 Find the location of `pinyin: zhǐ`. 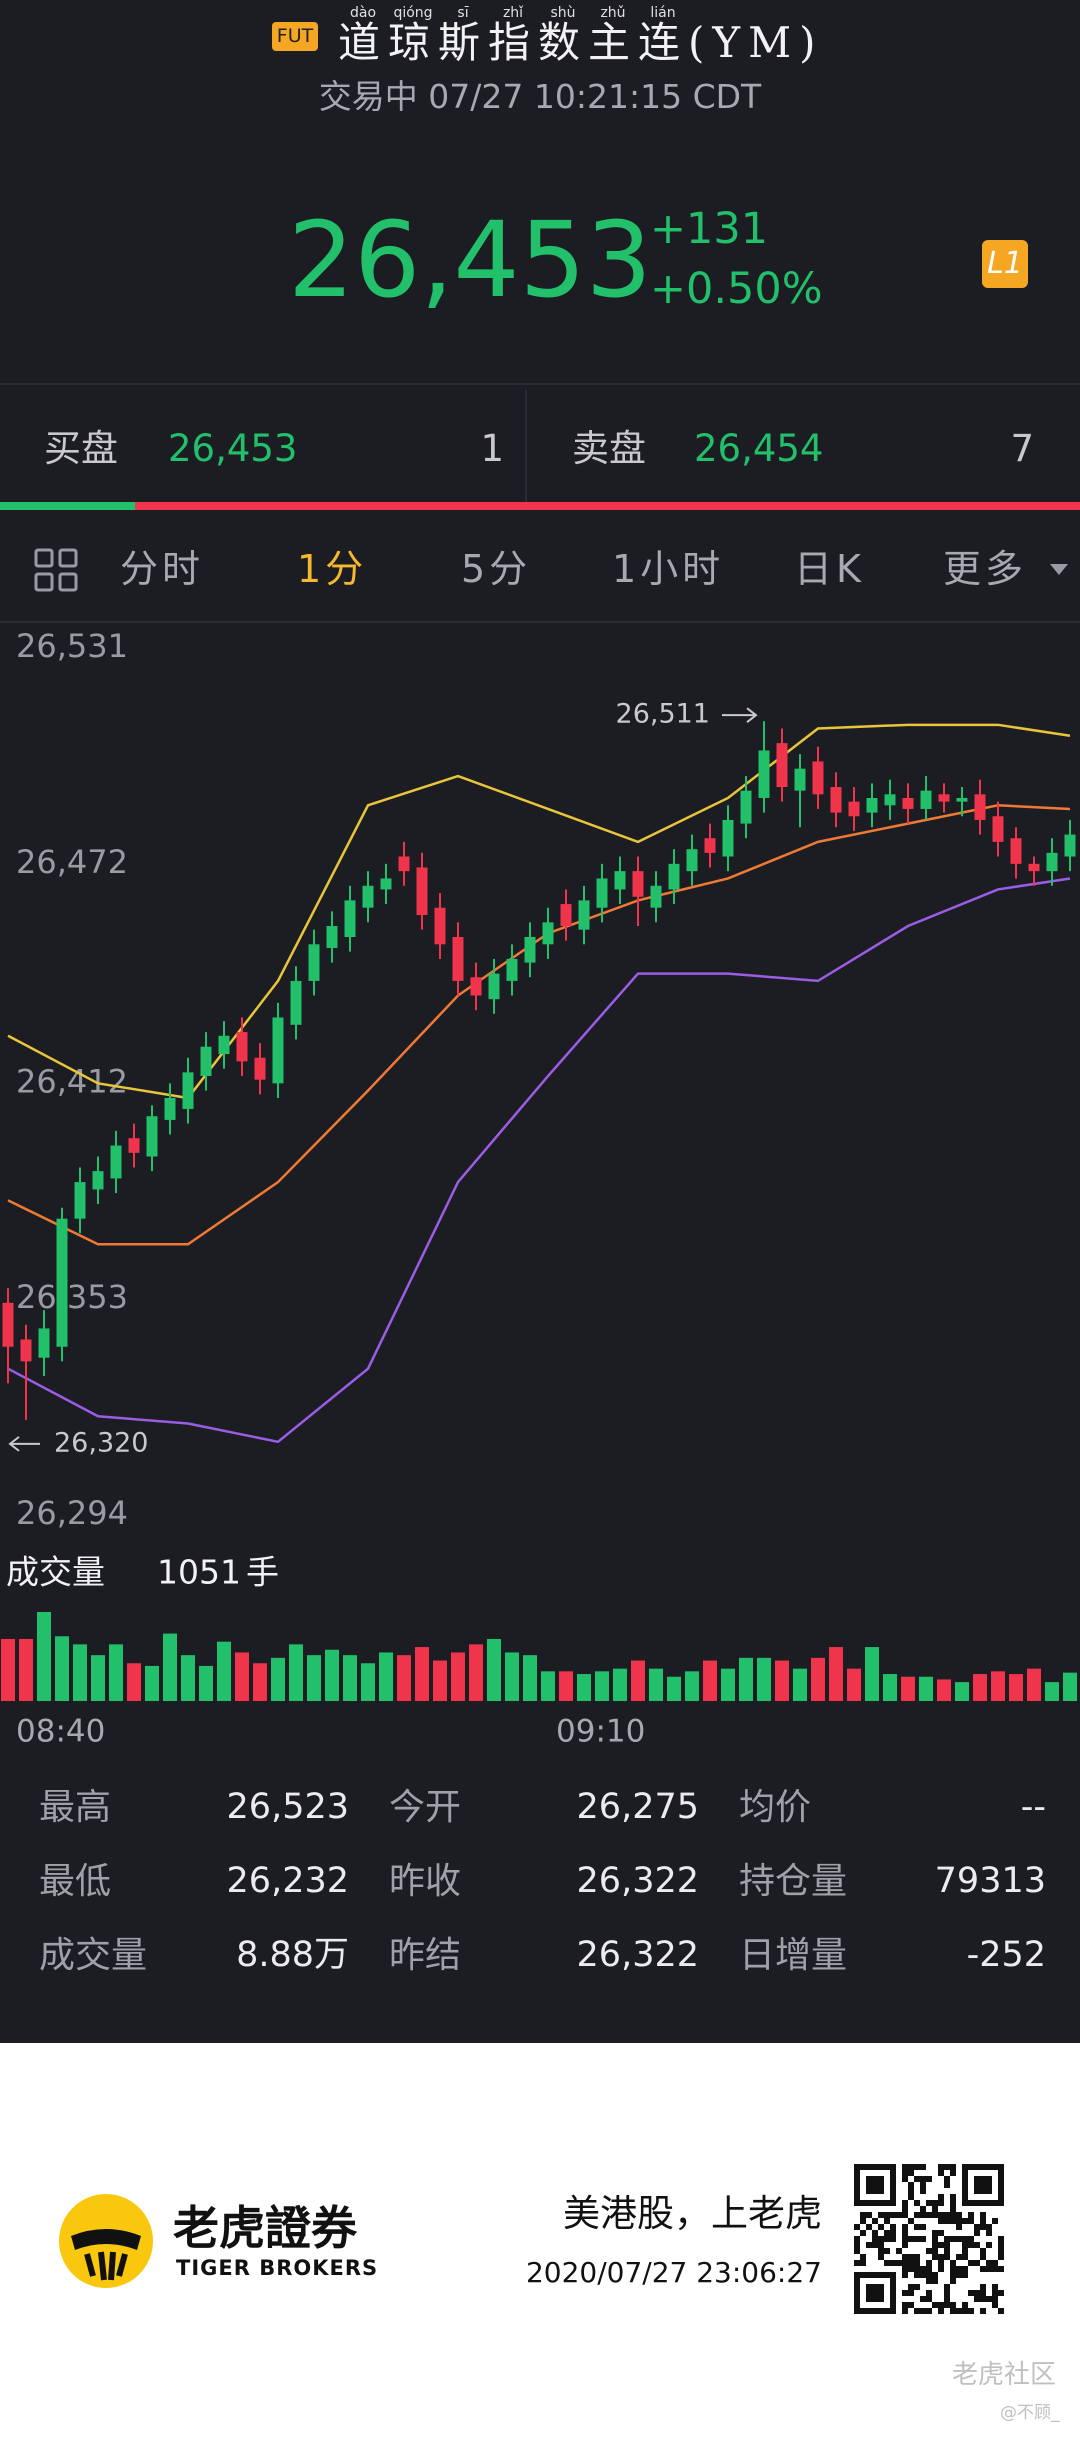

pinyin: zhǐ is located at coordinates (513, 13).